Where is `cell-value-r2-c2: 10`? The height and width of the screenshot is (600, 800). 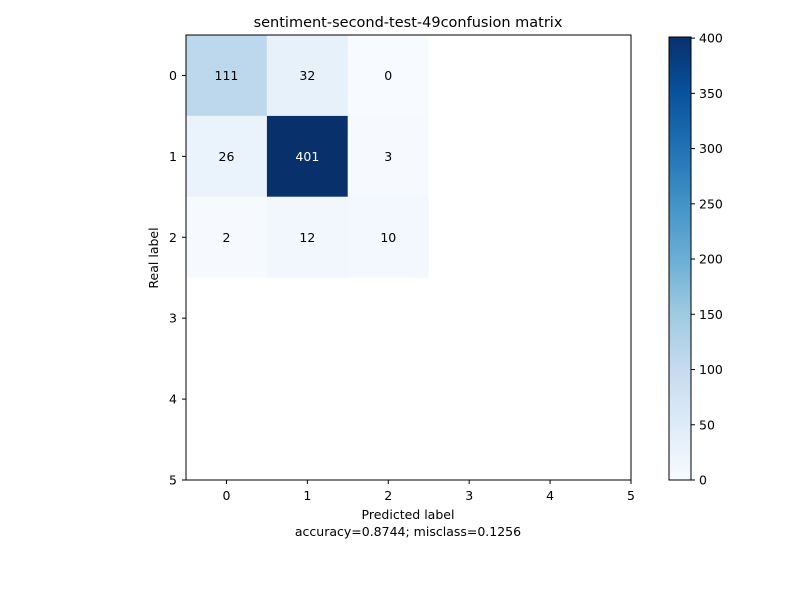 cell-value-r2-c2: 10 is located at coordinates (388, 237).